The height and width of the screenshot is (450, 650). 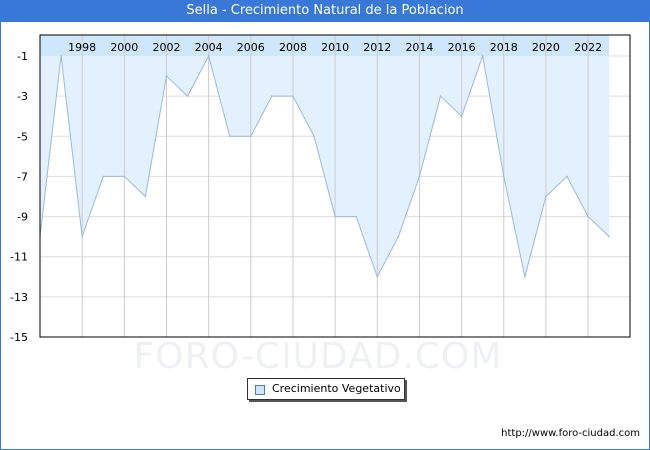 I want to click on legend-swatch, so click(x=260, y=390).